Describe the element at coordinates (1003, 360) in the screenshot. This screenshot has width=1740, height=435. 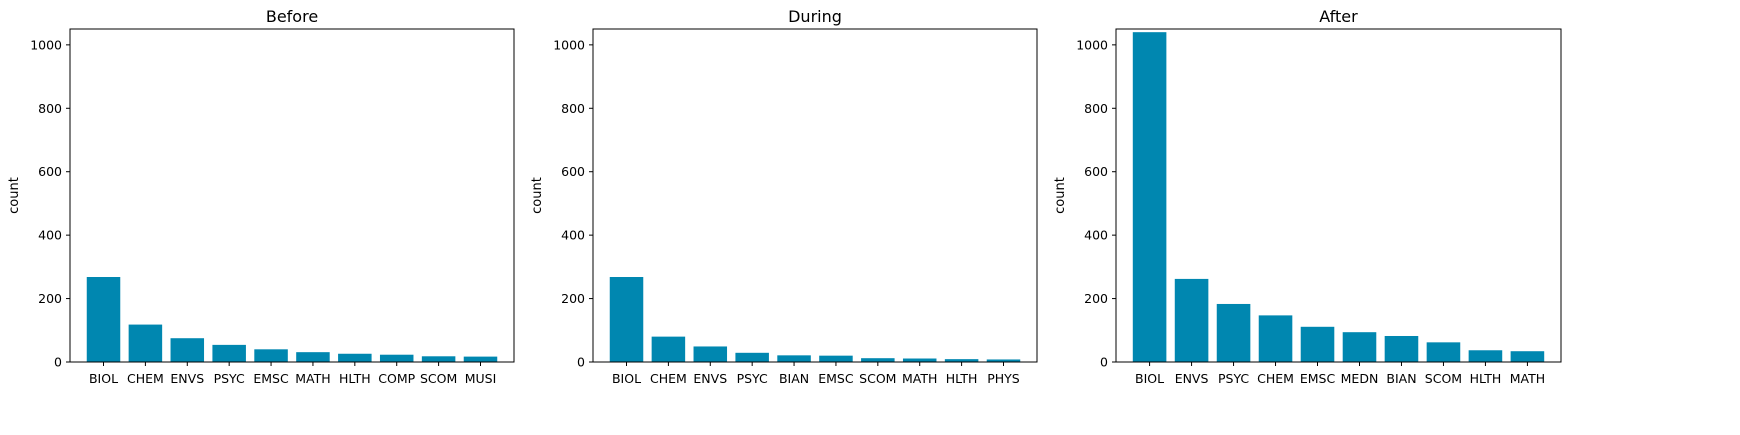
I see `bar-phys` at that location.